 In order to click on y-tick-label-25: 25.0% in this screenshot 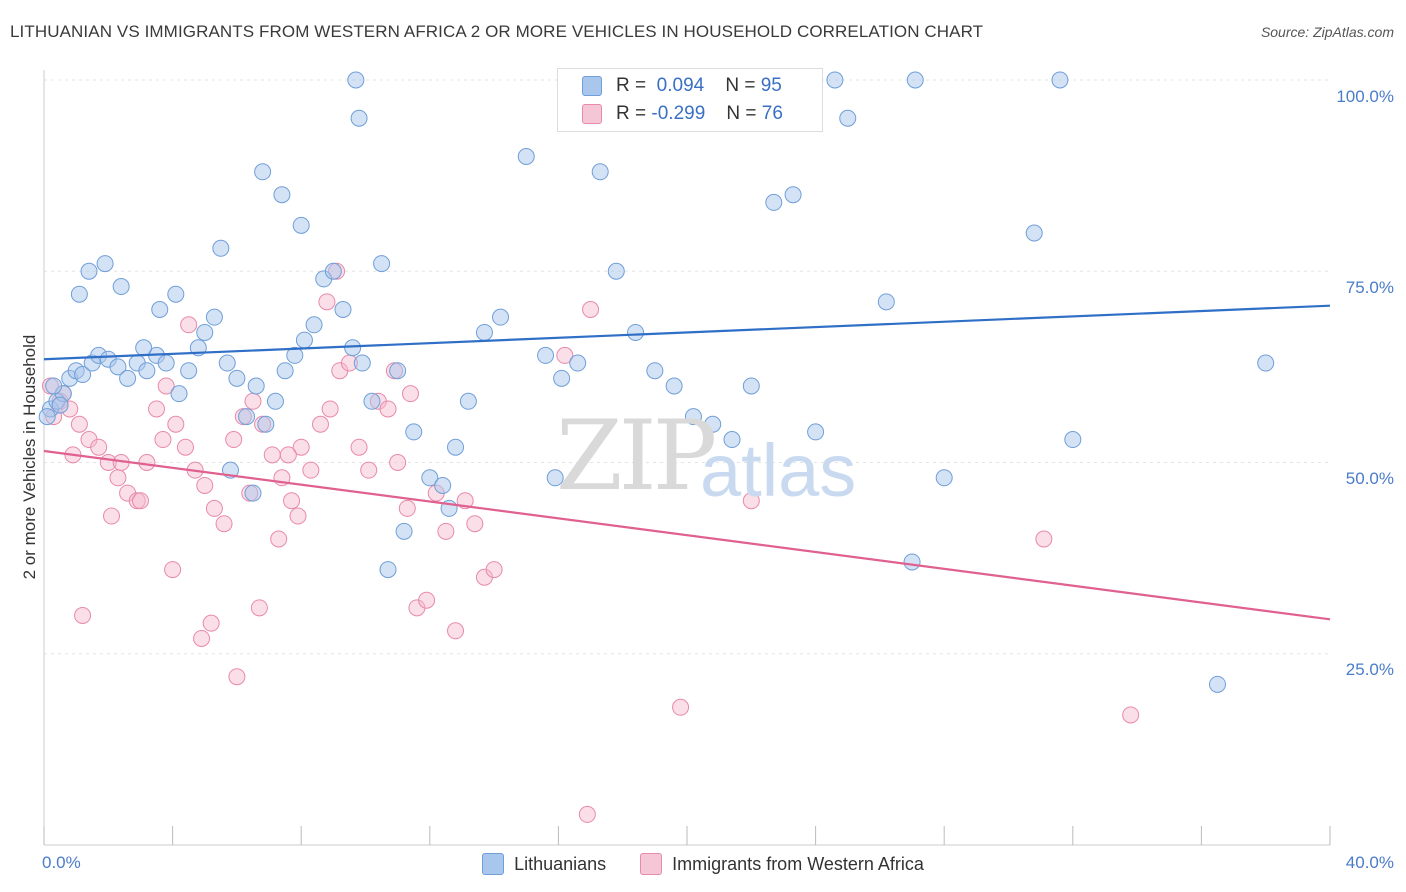, I will do `click(1369, 669)`.